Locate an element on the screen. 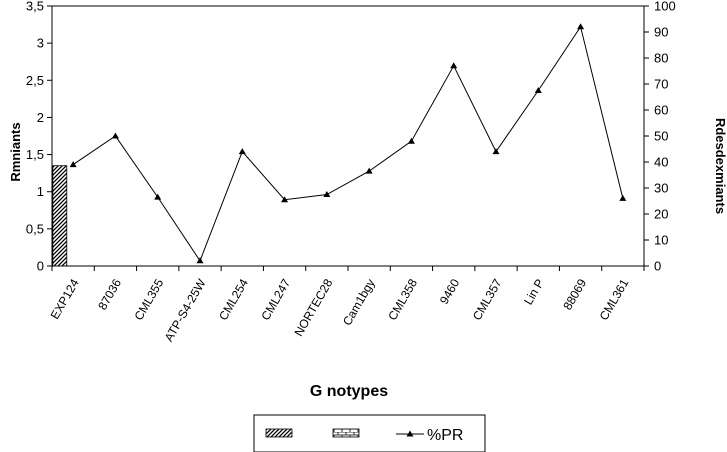  y2-tick-label: 60 is located at coordinates (661, 110).